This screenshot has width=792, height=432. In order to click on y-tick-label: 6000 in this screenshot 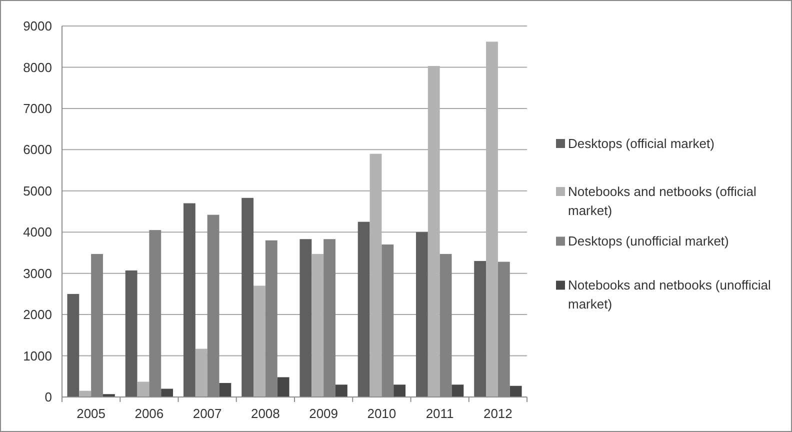, I will do `click(37, 150)`.